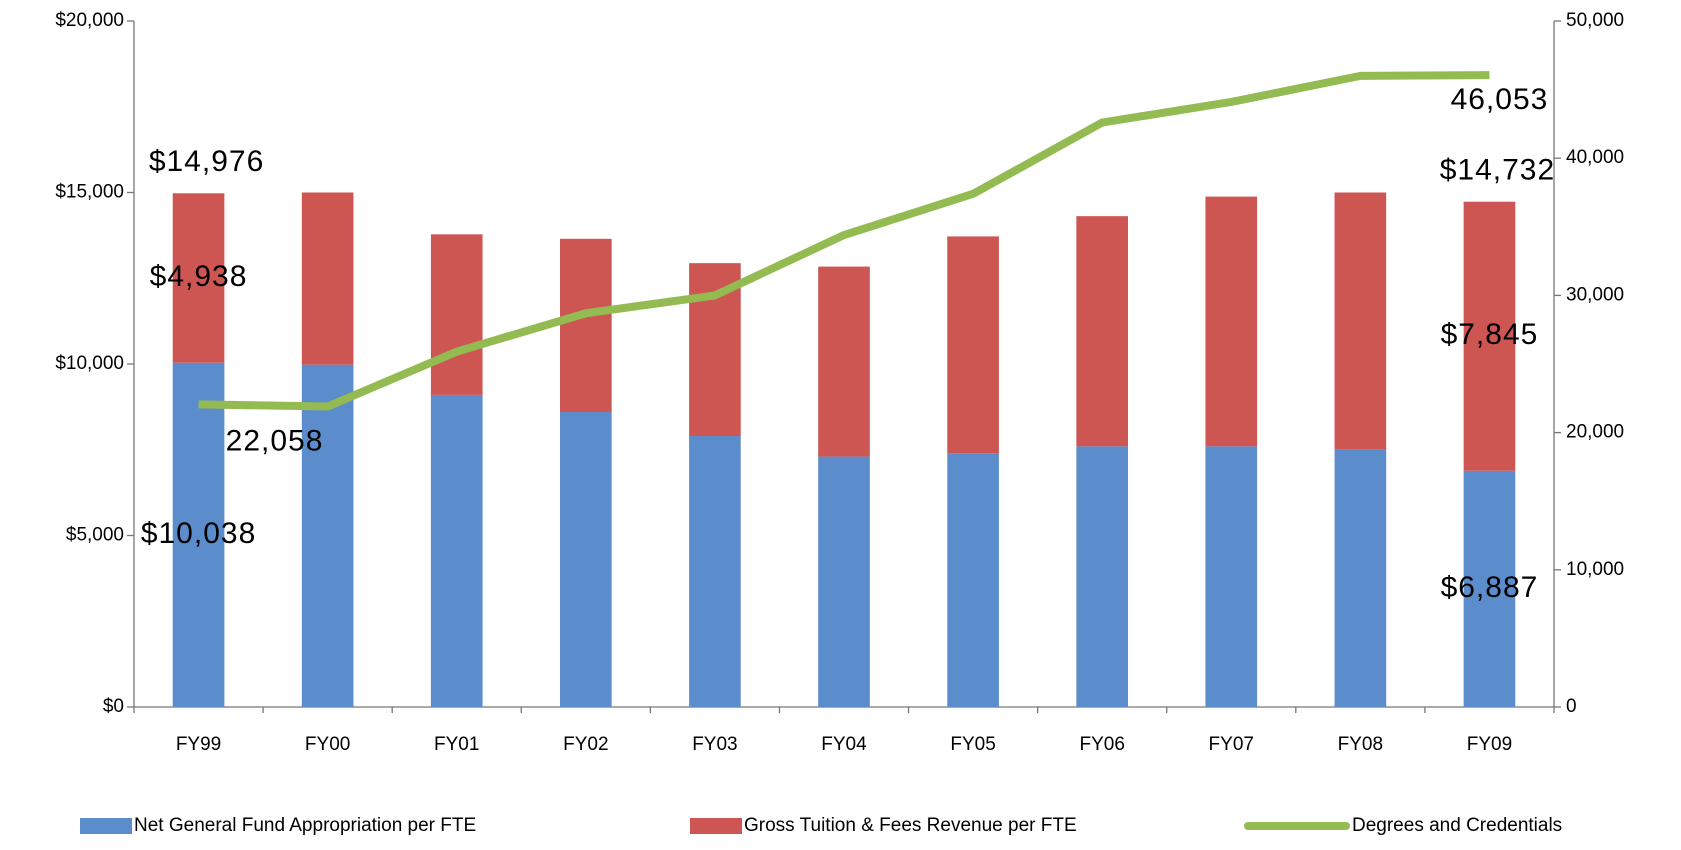 This screenshot has height=850, width=1681. What do you see at coordinates (198, 744) in the screenshot?
I see `x-tick-label: FY99` at bounding box center [198, 744].